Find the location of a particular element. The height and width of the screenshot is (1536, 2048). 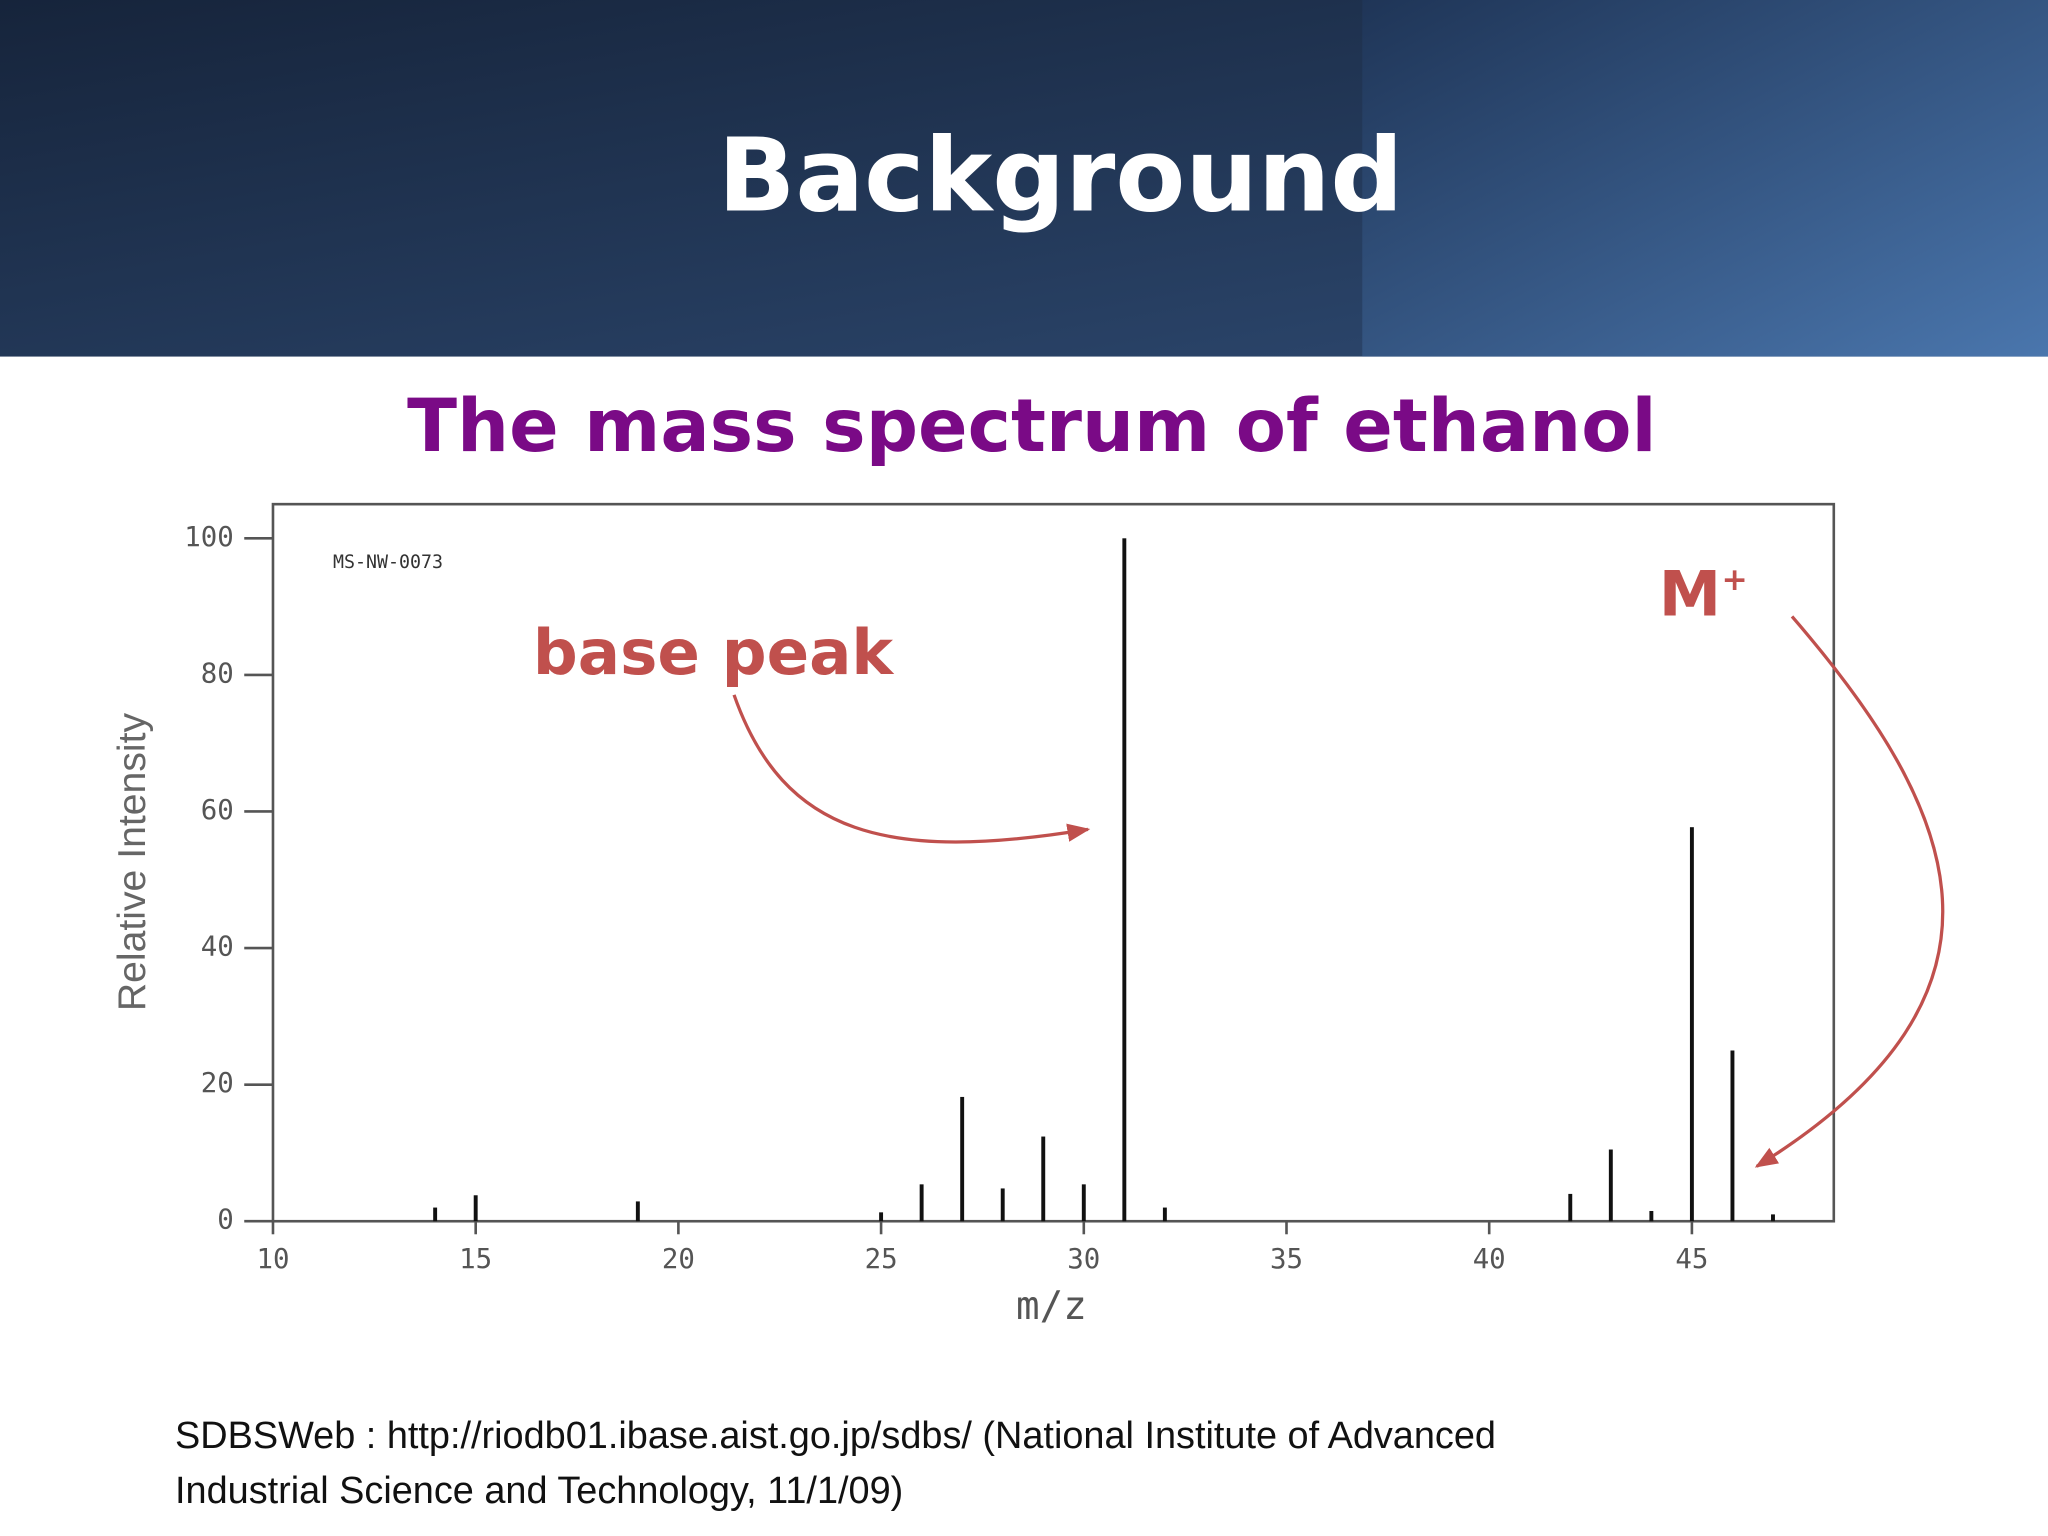

header-bg-right is located at coordinates (1705, 178).